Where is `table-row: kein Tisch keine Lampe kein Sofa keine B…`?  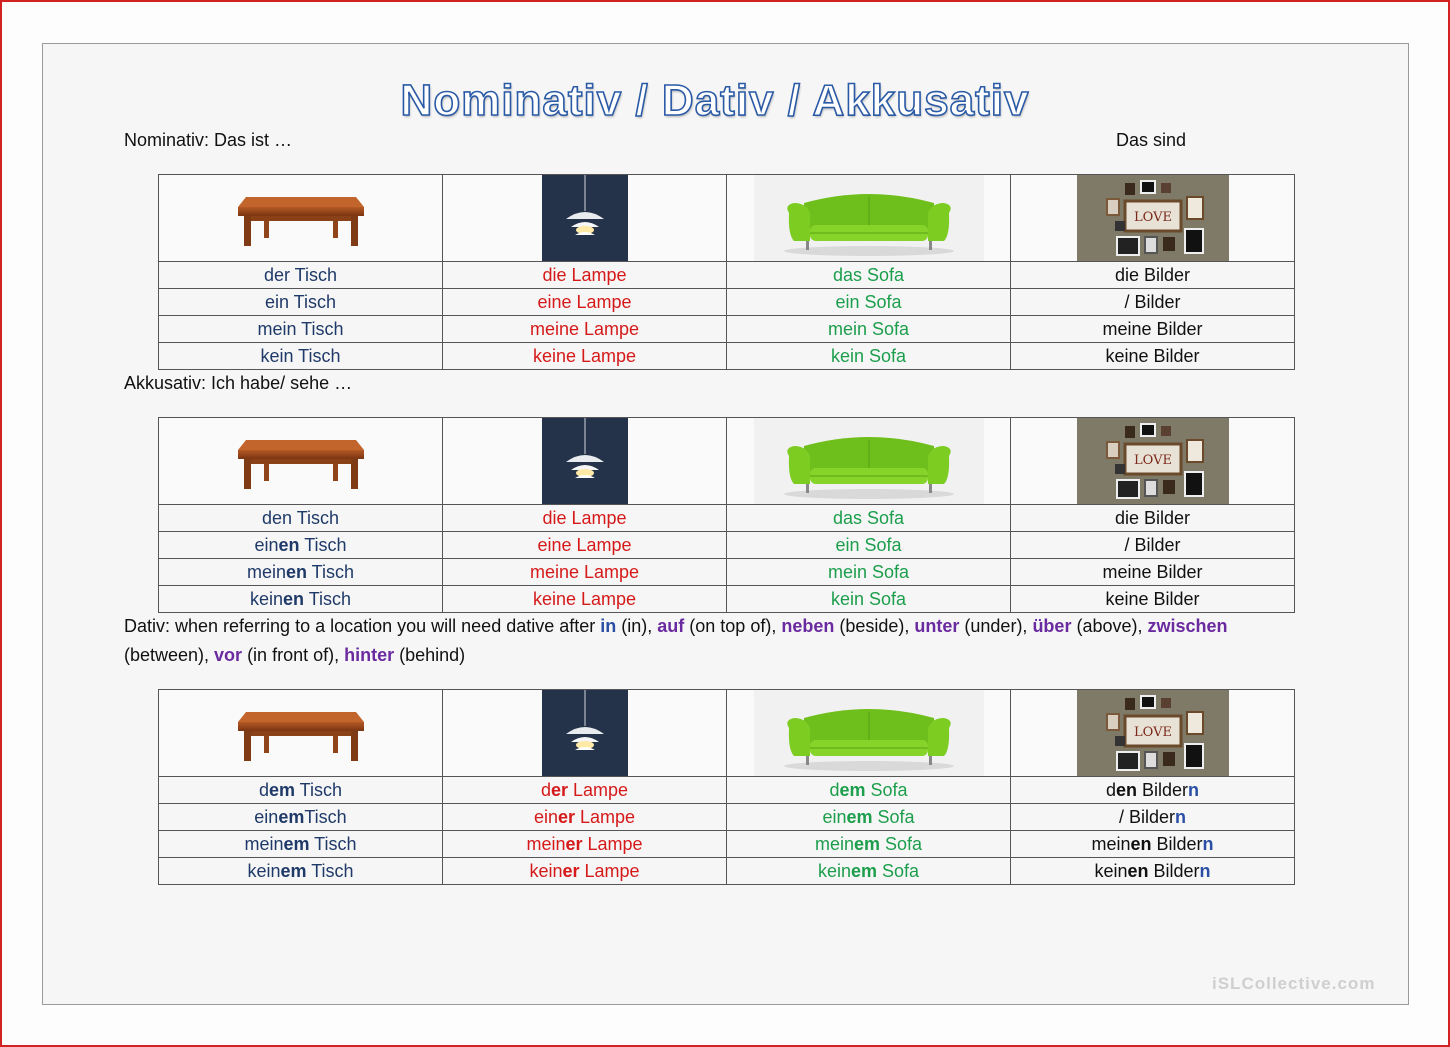 table-row: kein Tisch keine Lampe kein Sofa keine B… is located at coordinates (726, 356).